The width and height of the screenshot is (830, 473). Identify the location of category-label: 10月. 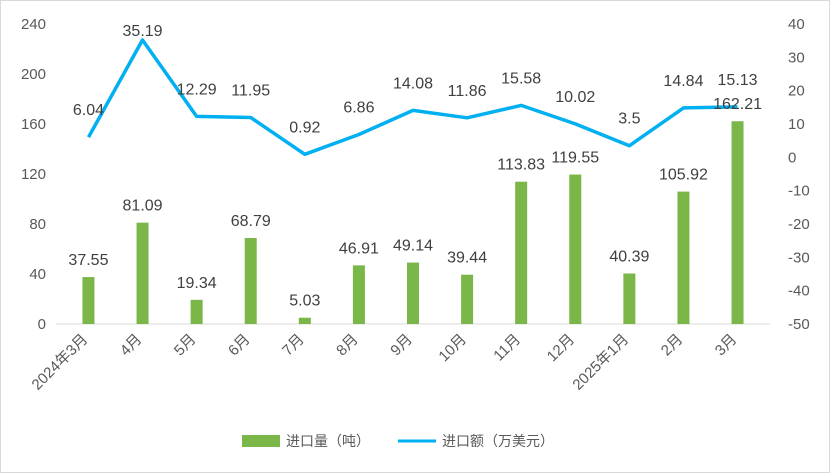
(452, 348).